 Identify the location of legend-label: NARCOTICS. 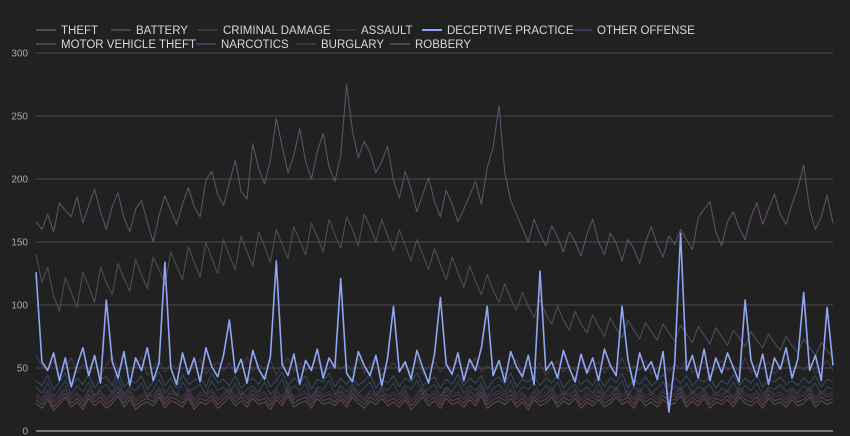
(255, 45).